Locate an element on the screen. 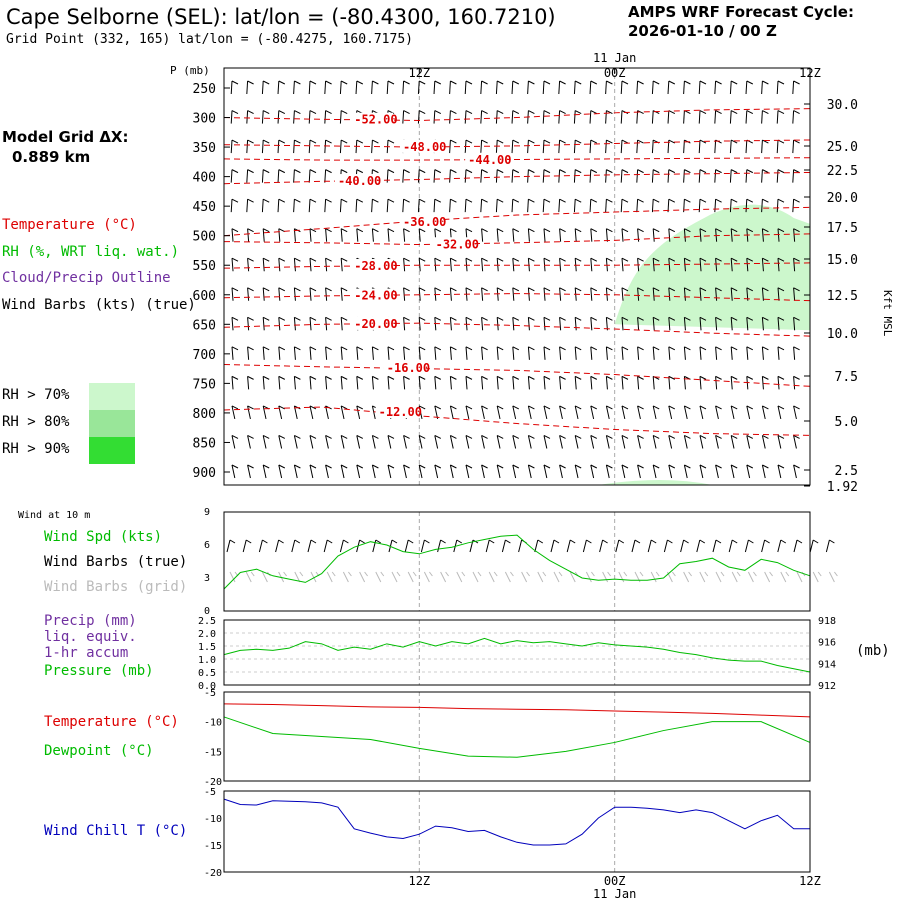 Image resolution: width=900 pixels, height=900 pixels. surface-wind-barb-grid-flag is located at coordinates (382, 574).